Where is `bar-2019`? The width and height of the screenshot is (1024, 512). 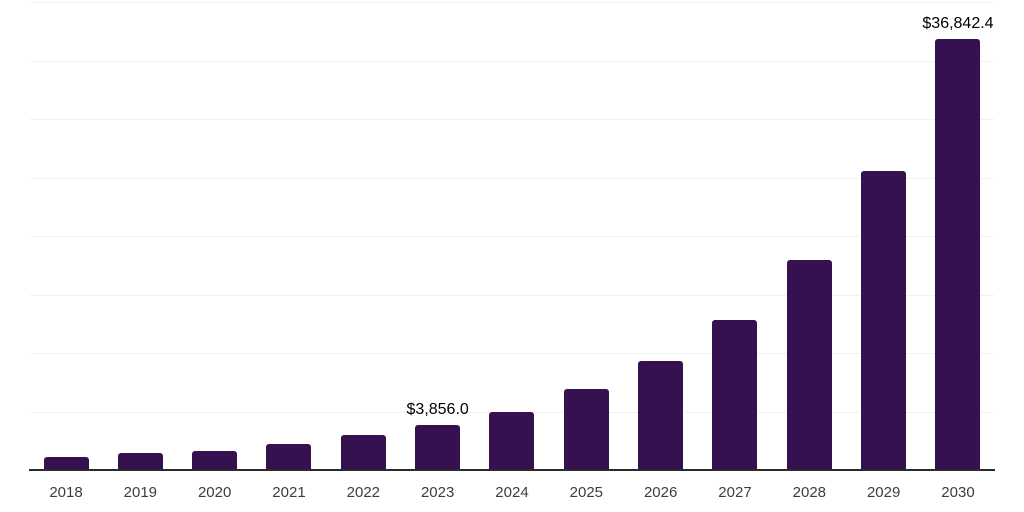 bar-2019 is located at coordinates (140, 461).